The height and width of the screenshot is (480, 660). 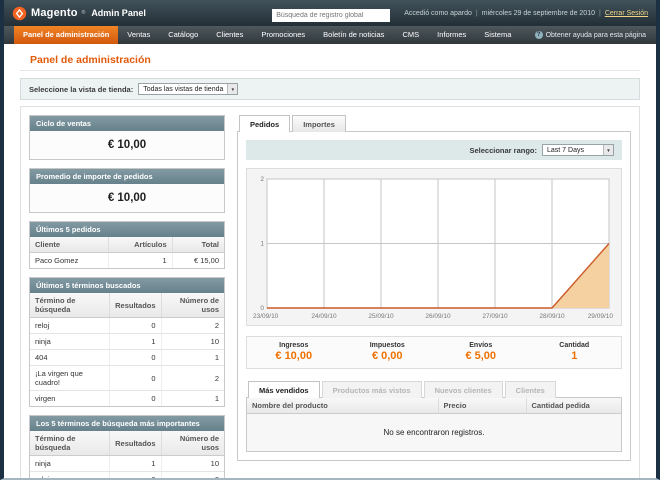 What do you see at coordinates (330, 70) in the screenshot?
I see `title-divider` at bounding box center [330, 70].